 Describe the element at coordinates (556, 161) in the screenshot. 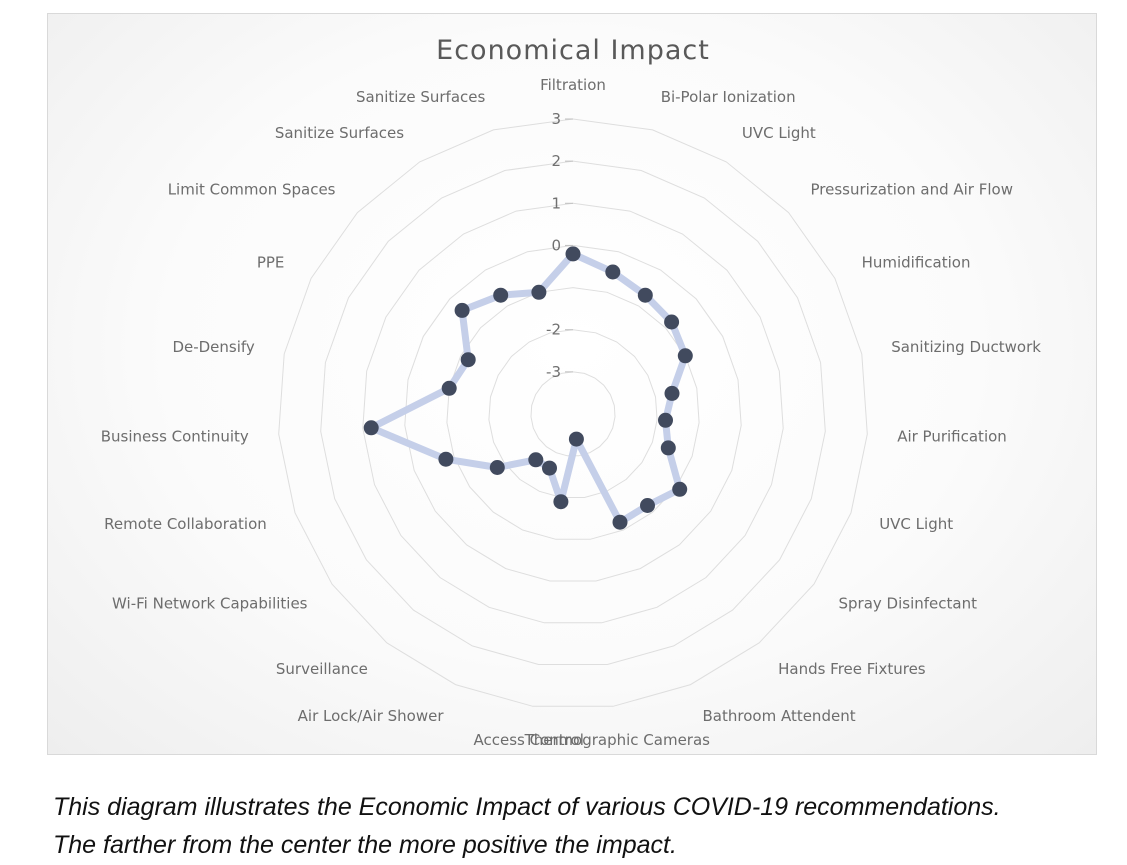

I see `tick-label: 2` at that location.